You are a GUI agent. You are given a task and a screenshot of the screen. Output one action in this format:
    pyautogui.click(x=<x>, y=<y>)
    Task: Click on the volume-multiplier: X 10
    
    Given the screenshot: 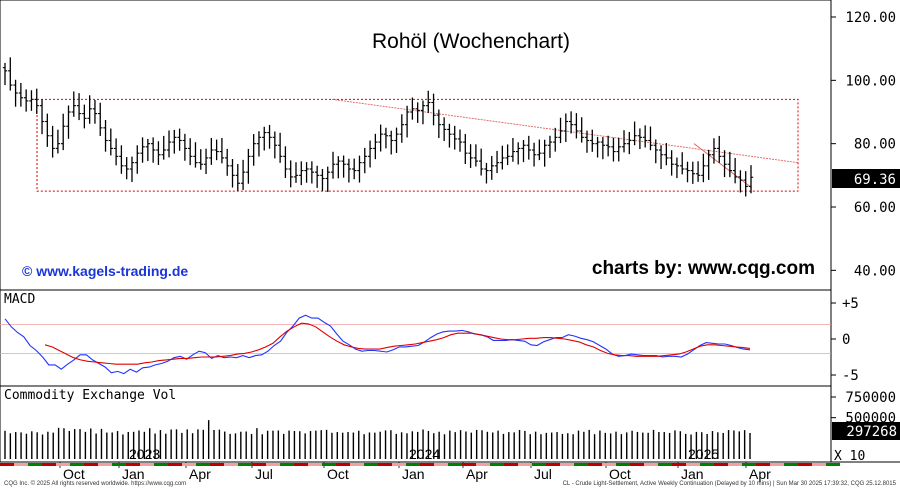 What is the action you would take?
    pyautogui.click(x=849, y=456)
    